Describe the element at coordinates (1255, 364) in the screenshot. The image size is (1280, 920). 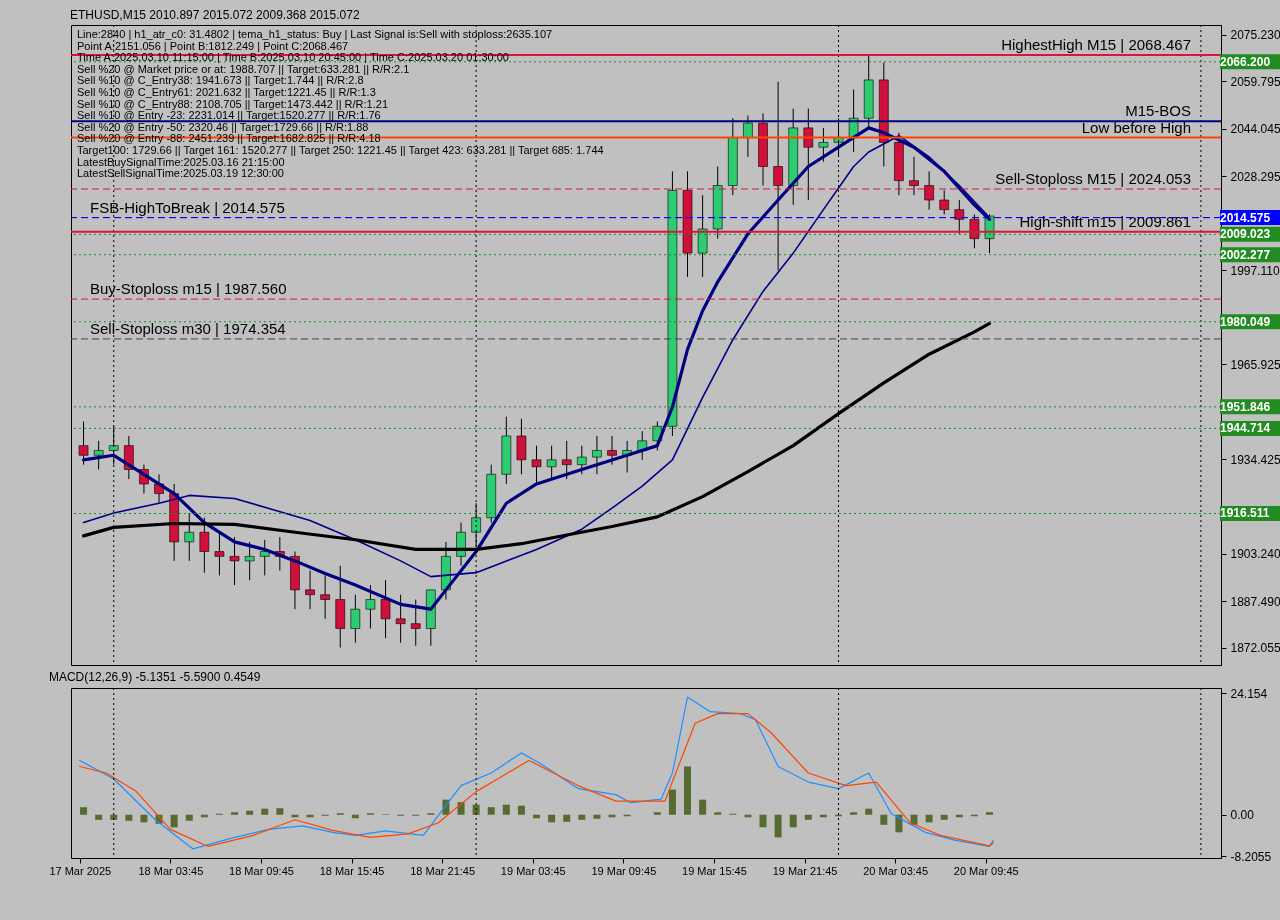
I see `y-tick-label: 1965.925` at that location.